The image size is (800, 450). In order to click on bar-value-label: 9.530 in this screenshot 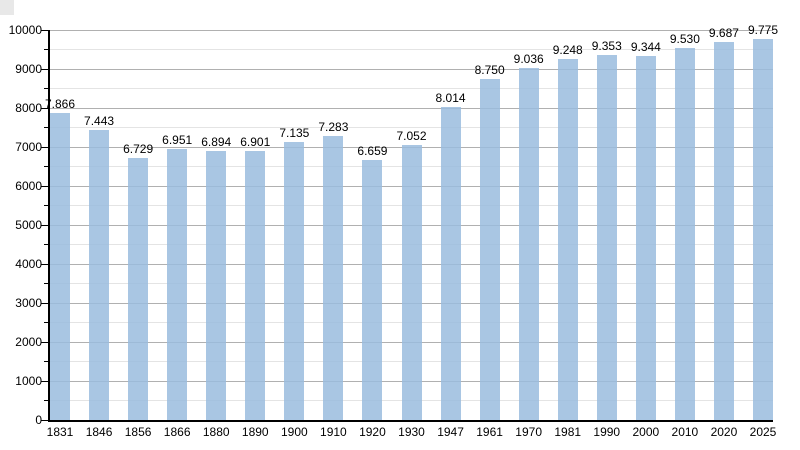, I will do `click(684, 39)`.